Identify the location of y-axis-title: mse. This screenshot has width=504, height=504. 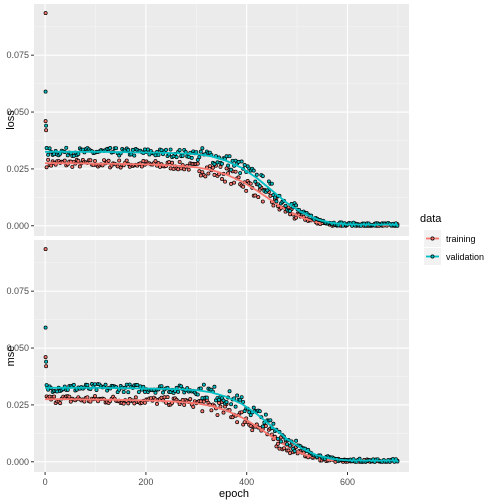
(11, 356).